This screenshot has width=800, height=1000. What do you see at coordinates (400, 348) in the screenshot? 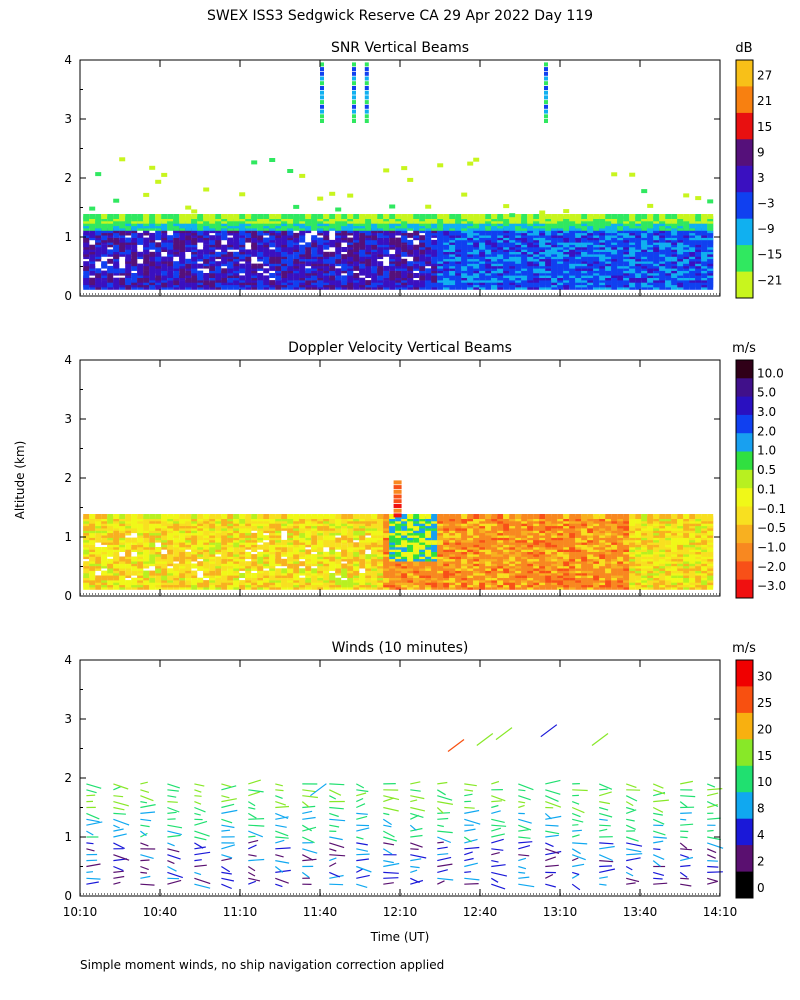
I see `panel-title: Doppler Velocity Vertical Beams` at bounding box center [400, 348].